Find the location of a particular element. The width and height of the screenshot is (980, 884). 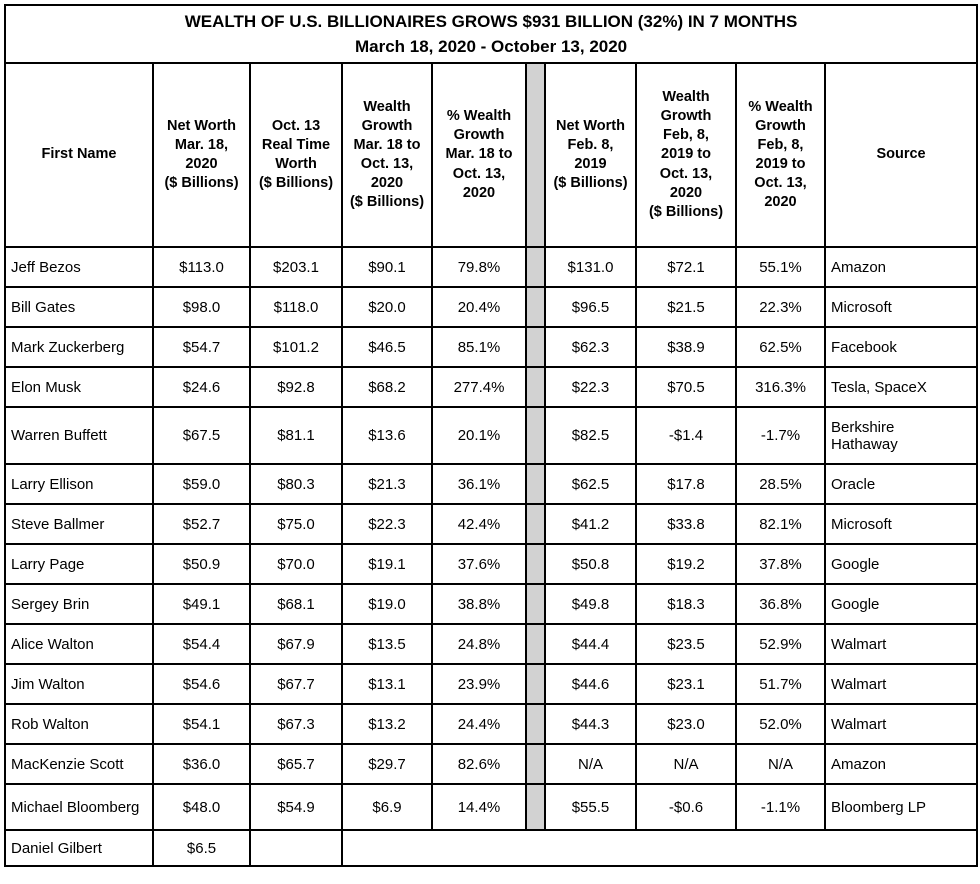

value-cell: $50.9 is located at coordinates (201, 564).